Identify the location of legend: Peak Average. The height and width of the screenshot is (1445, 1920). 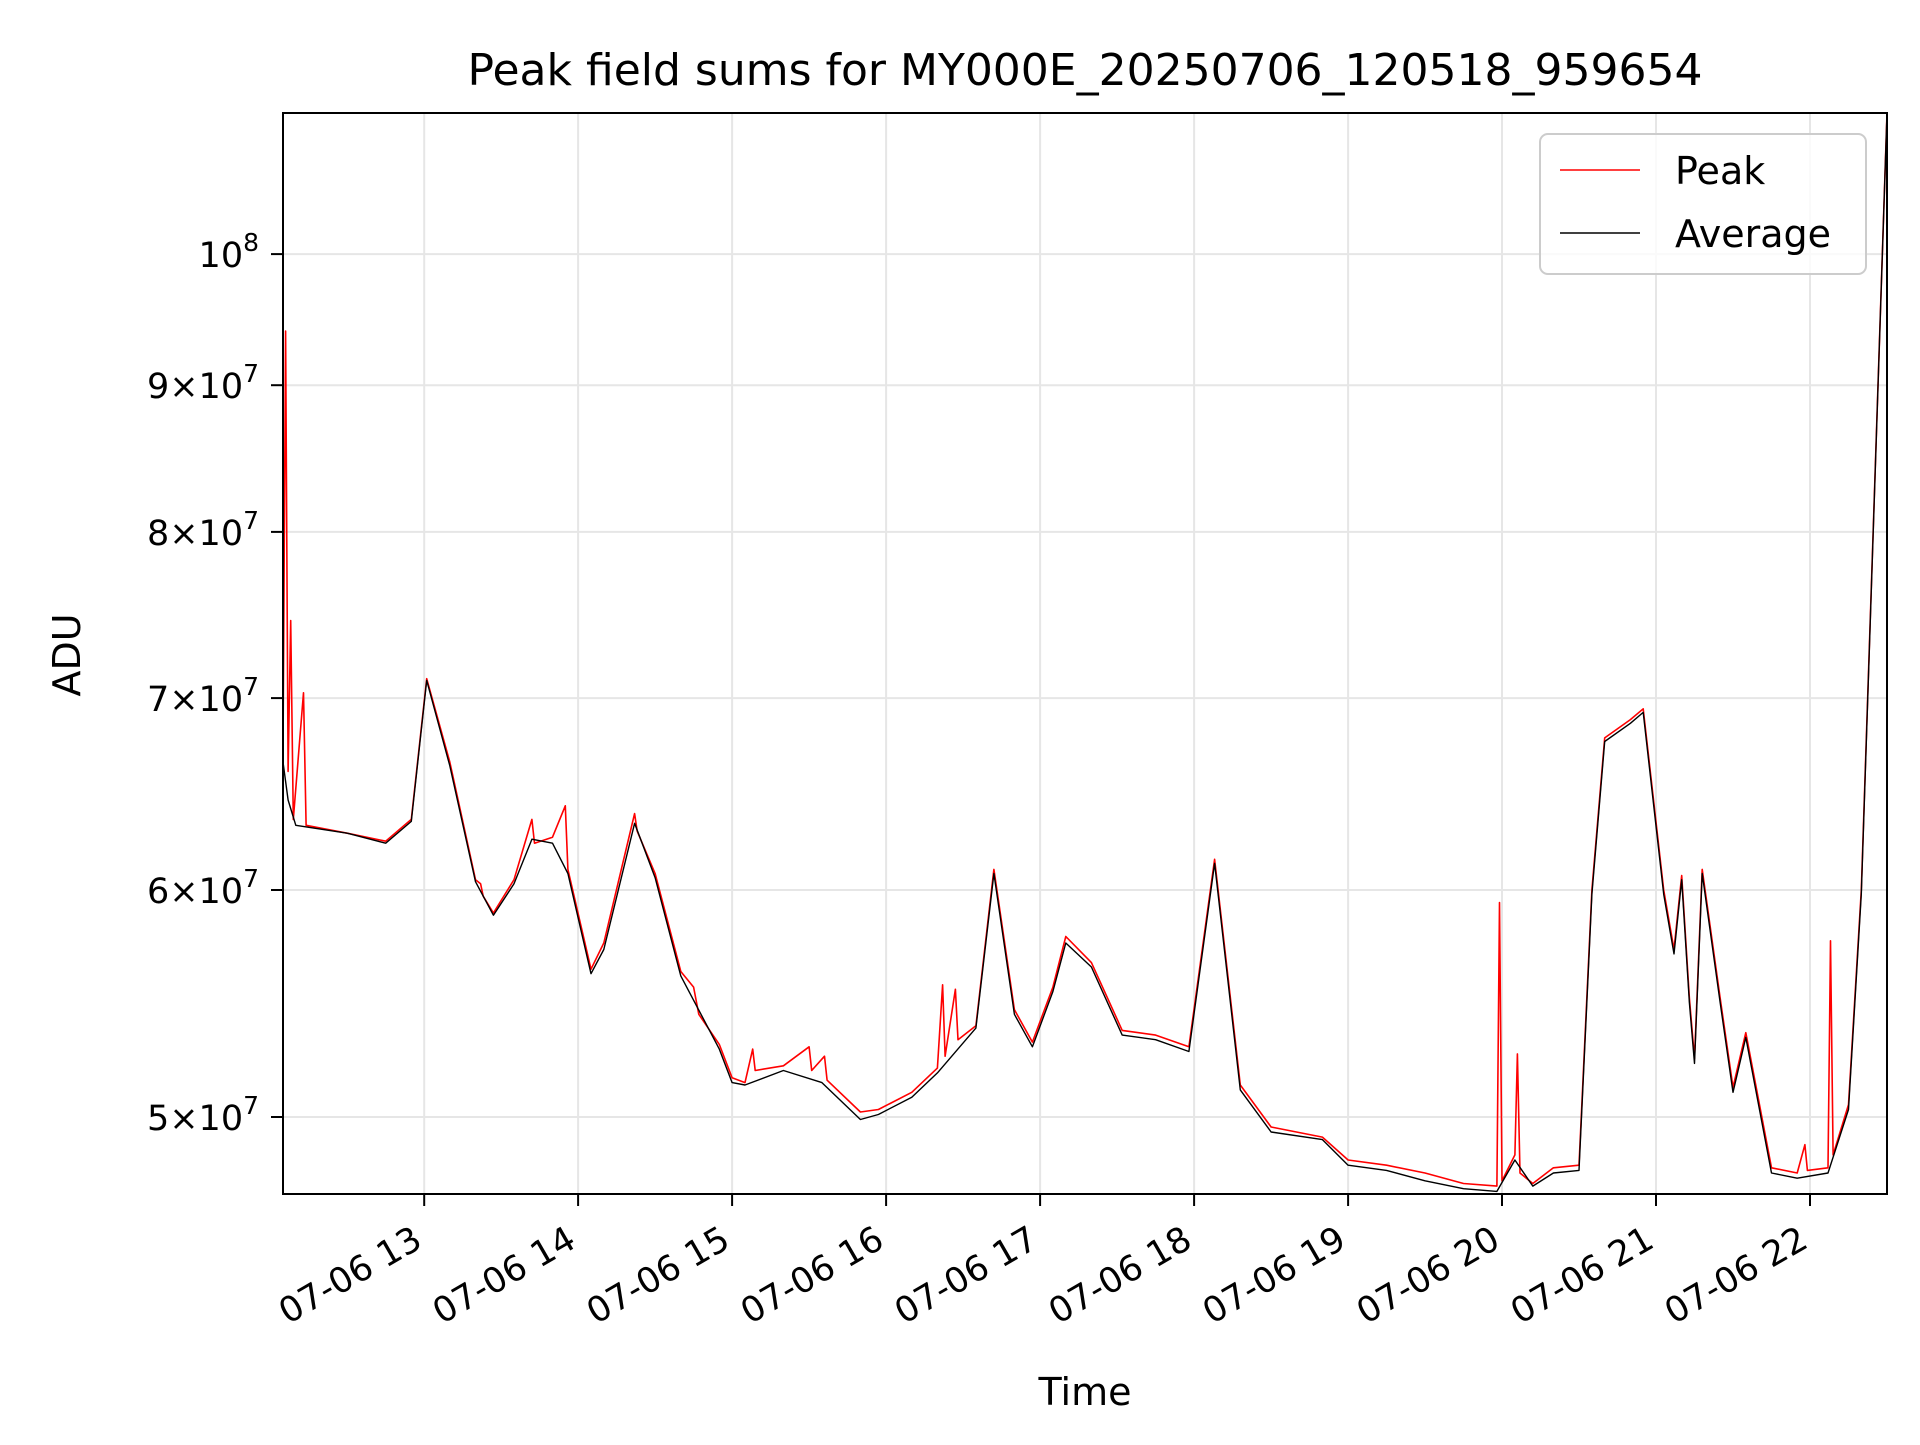
(1703, 204).